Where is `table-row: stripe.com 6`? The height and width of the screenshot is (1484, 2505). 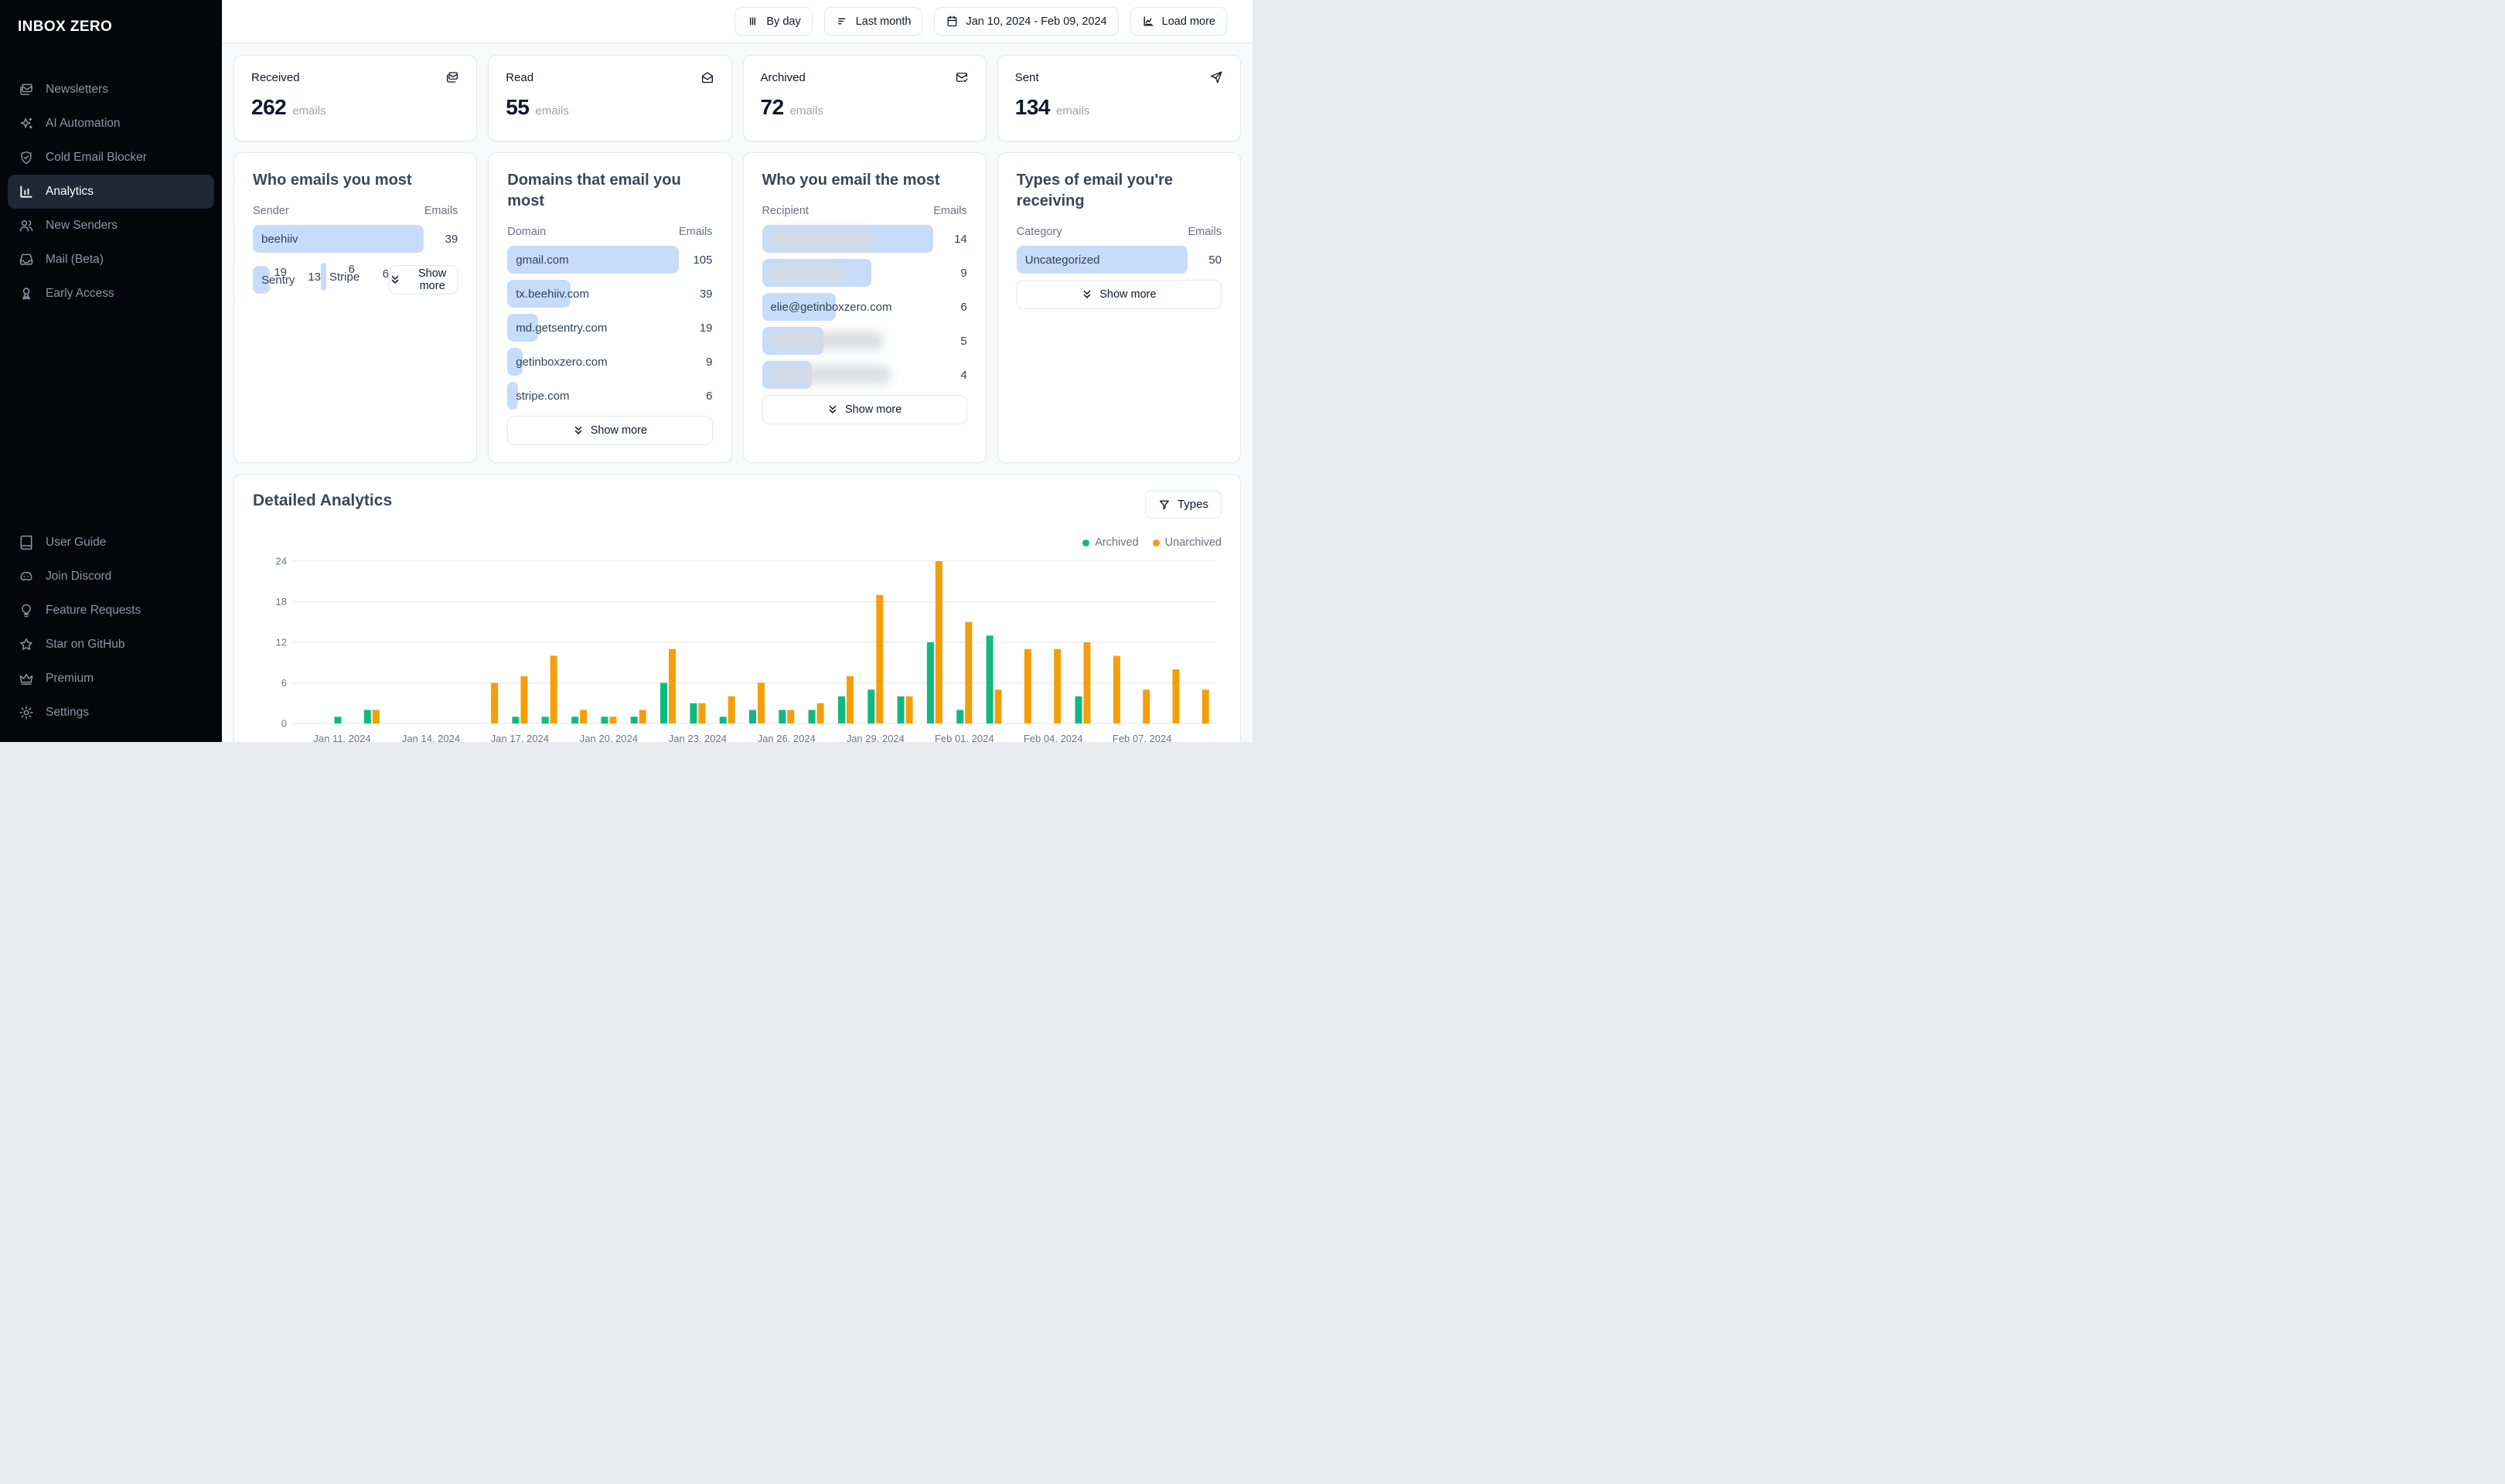
table-row: stripe.com 6 is located at coordinates (610, 396).